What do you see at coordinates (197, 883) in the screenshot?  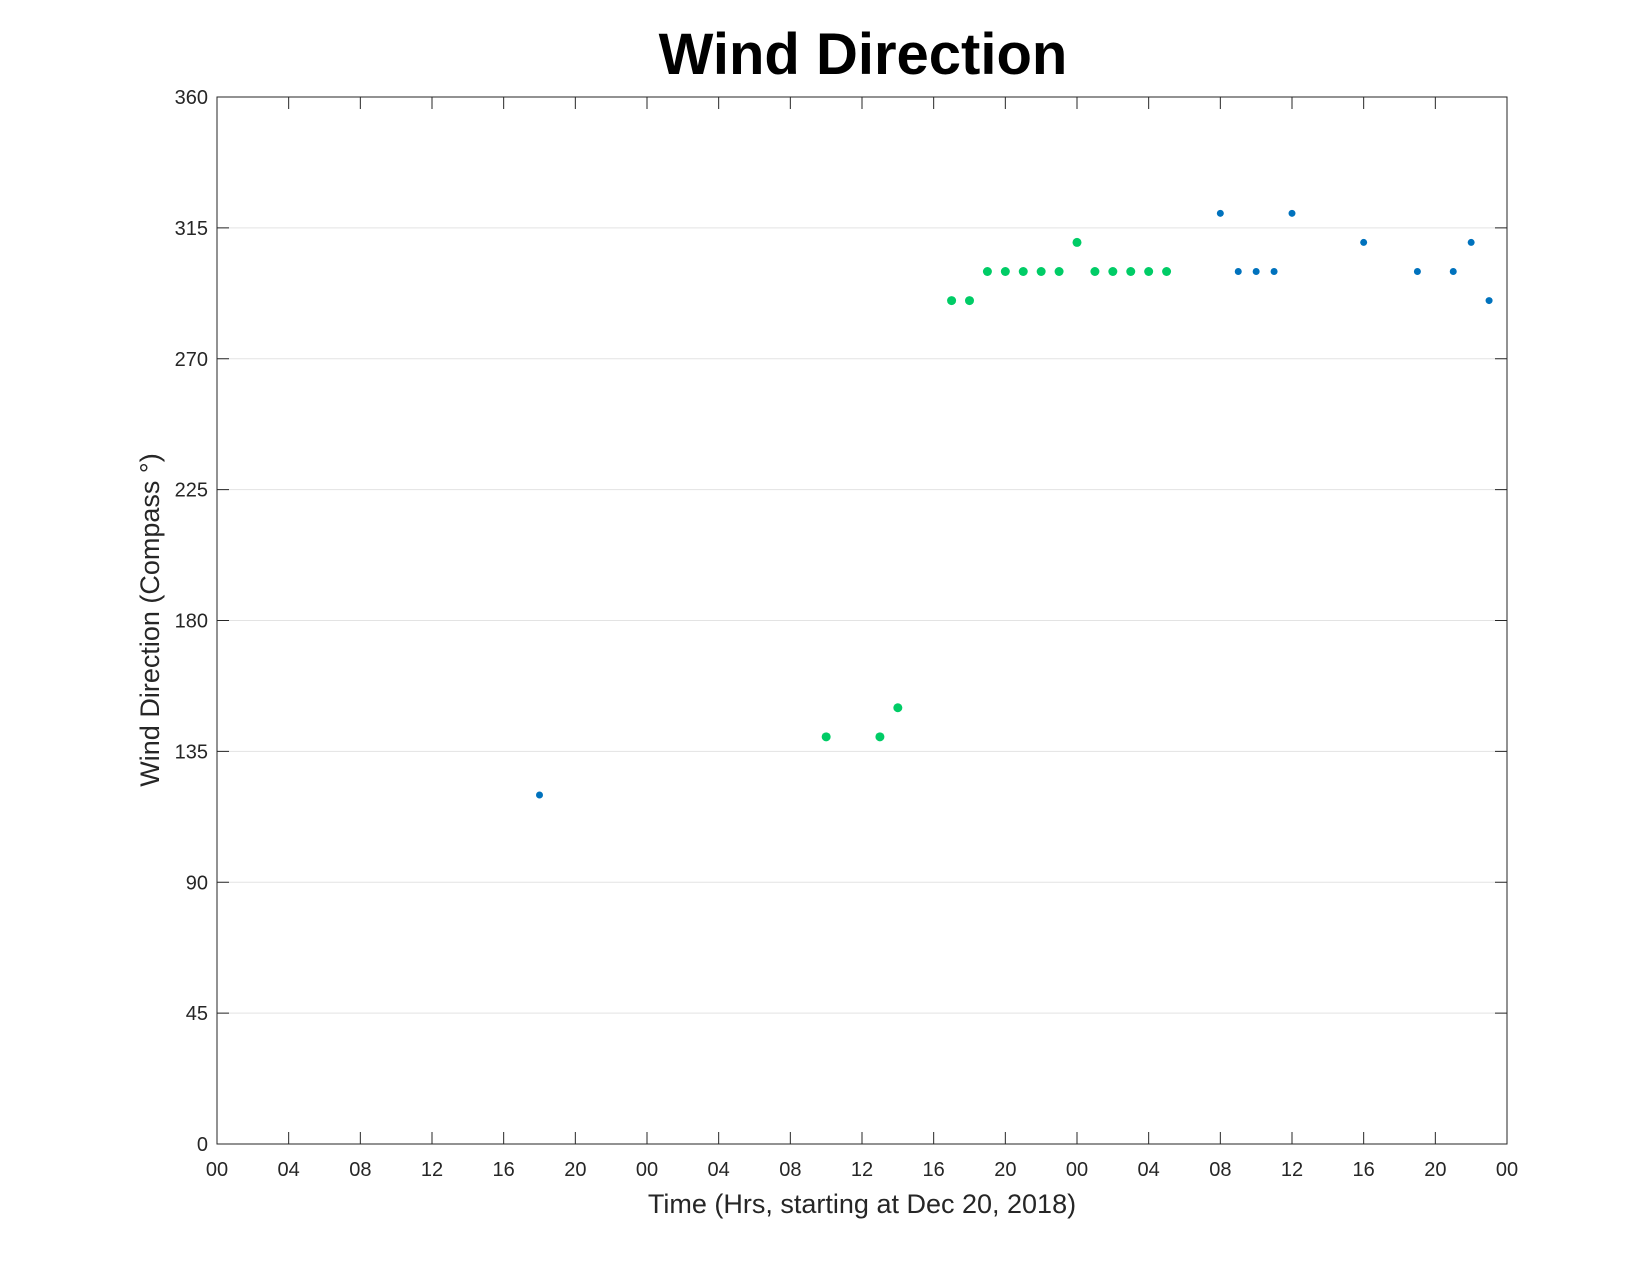 I see `y-tick-label: 90` at bounding box center [197, 883].